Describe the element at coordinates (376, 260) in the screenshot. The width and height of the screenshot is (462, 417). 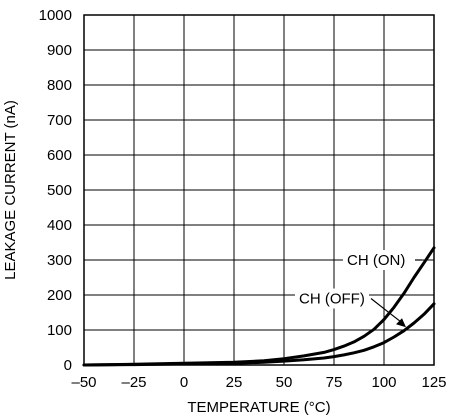
I see `annotation-ch-on: CH (ON)` at that location.